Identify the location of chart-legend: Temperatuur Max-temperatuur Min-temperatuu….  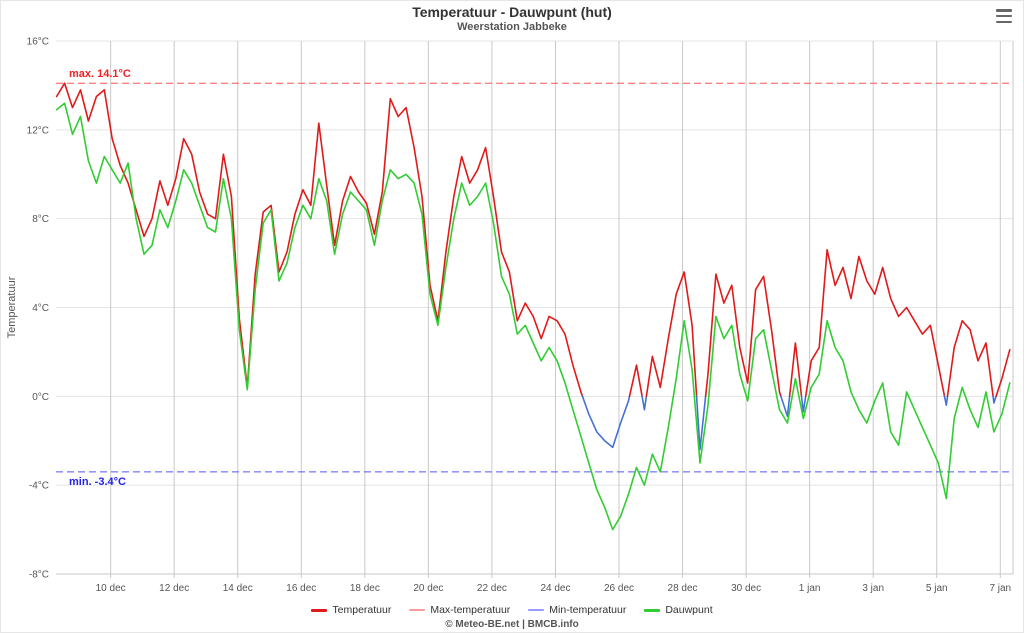
(512, 610).